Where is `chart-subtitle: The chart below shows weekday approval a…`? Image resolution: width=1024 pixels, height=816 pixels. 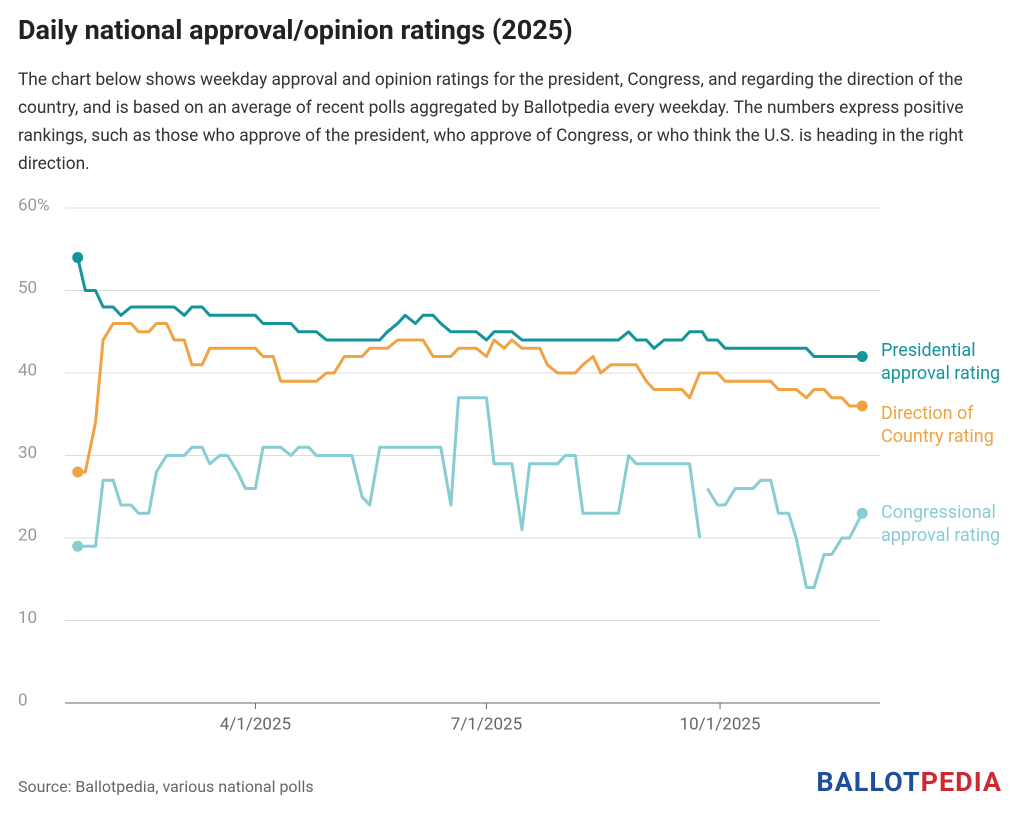
chart-subtitle: The chart below shows weekday approval a… is located at coordinates (491, 122).